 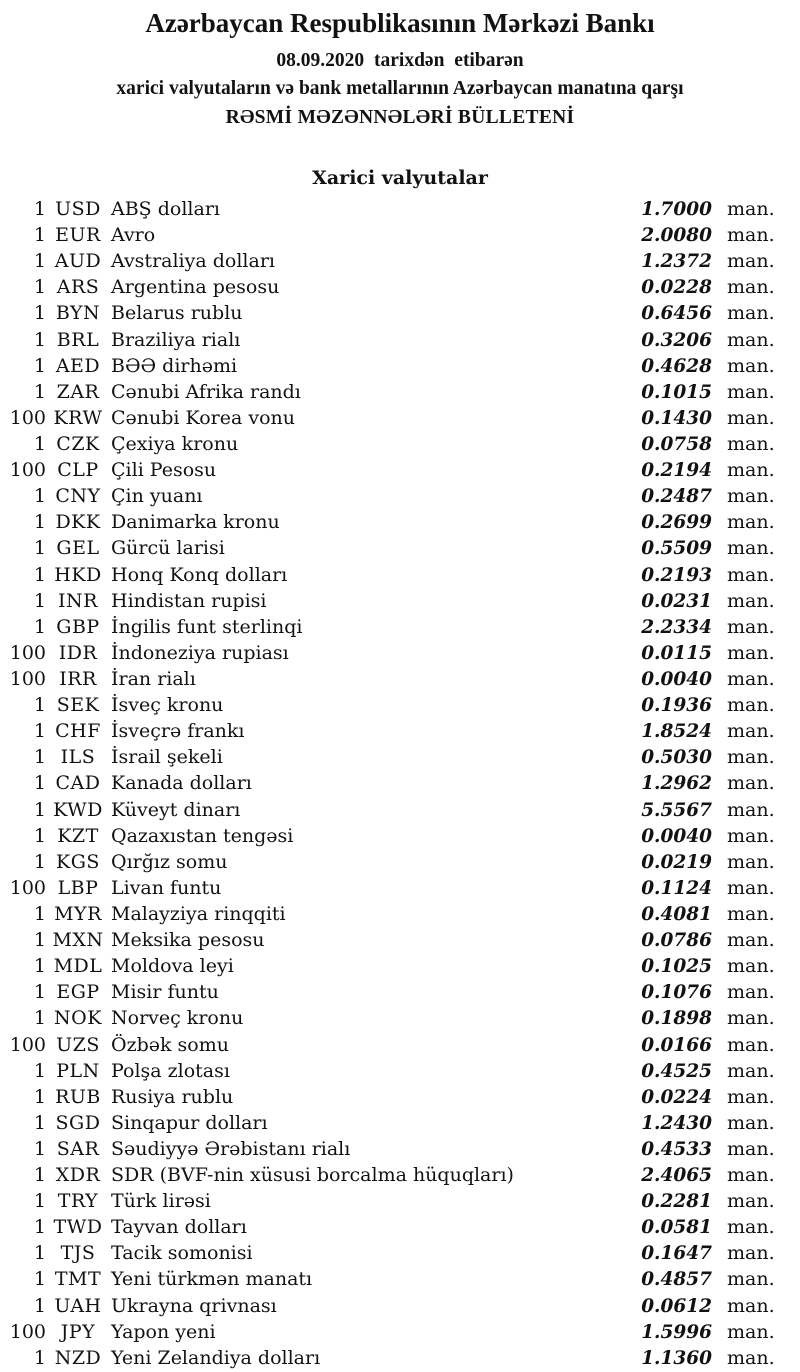 I want to click on currency-code: TJS, so click(x=78, y=1253).